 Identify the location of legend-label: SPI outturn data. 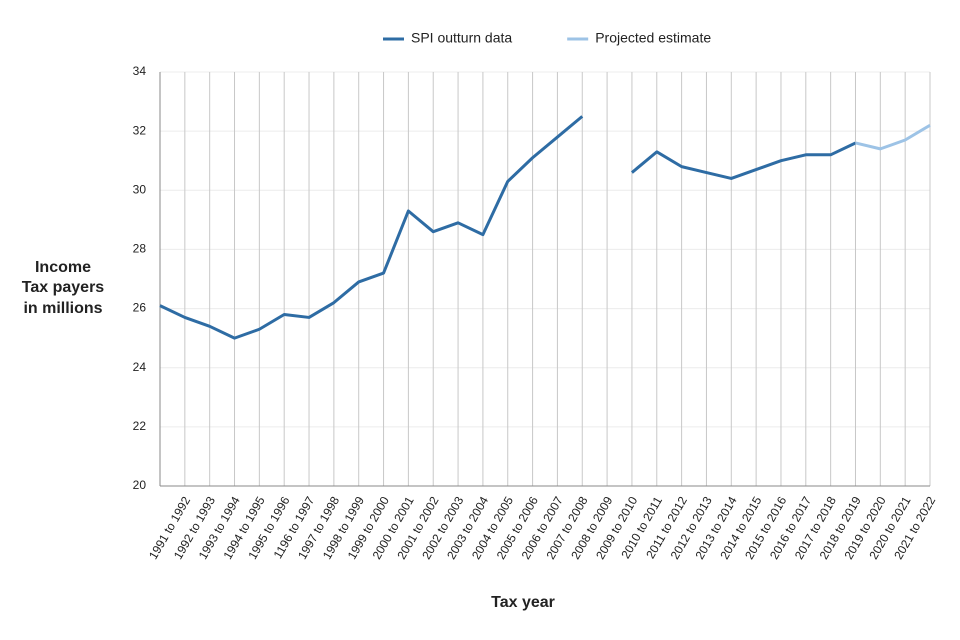
(461, 38).